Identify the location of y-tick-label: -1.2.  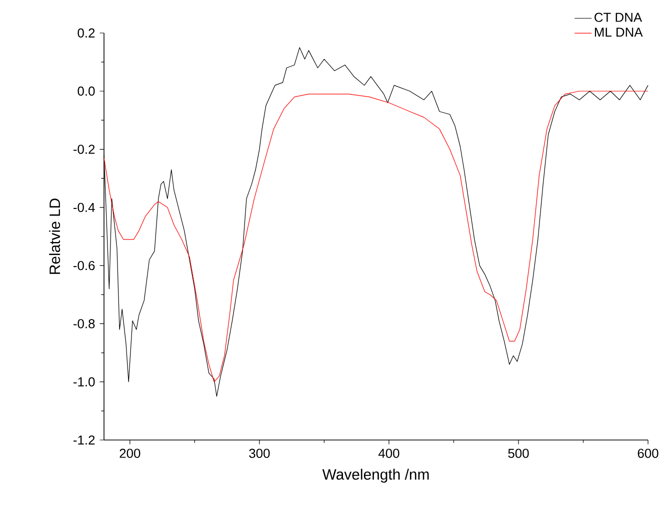
(84, 440).